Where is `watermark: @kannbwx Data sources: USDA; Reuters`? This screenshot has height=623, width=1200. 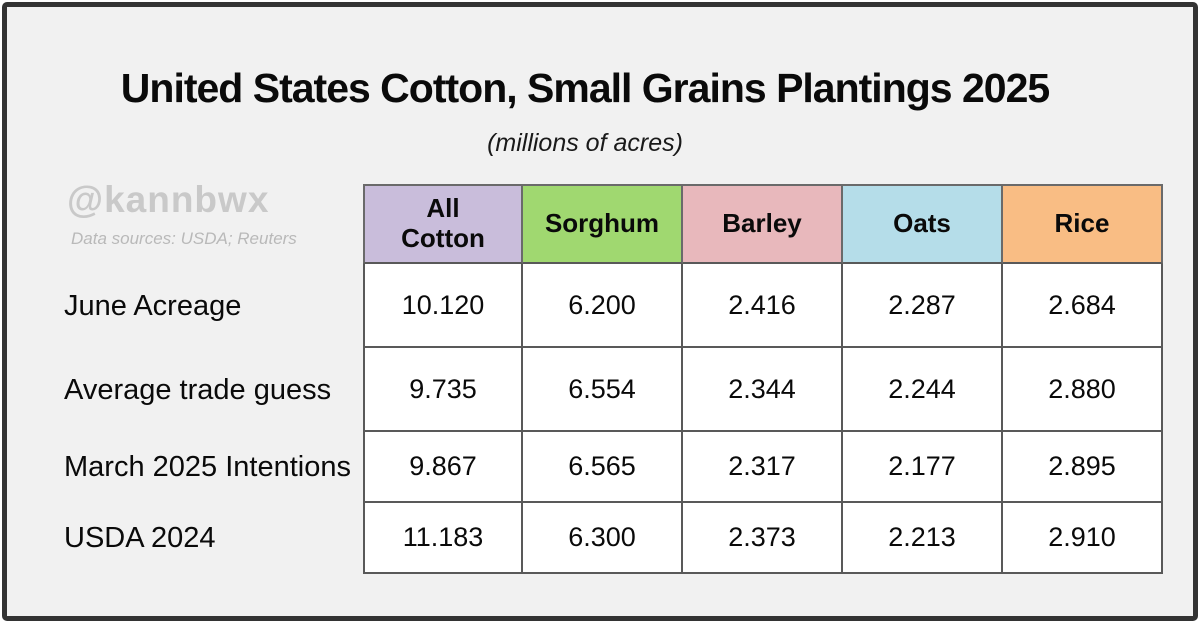
watermark: @kannbwx Data sources: USDA; Reuters is located at coordinates (182, 214).